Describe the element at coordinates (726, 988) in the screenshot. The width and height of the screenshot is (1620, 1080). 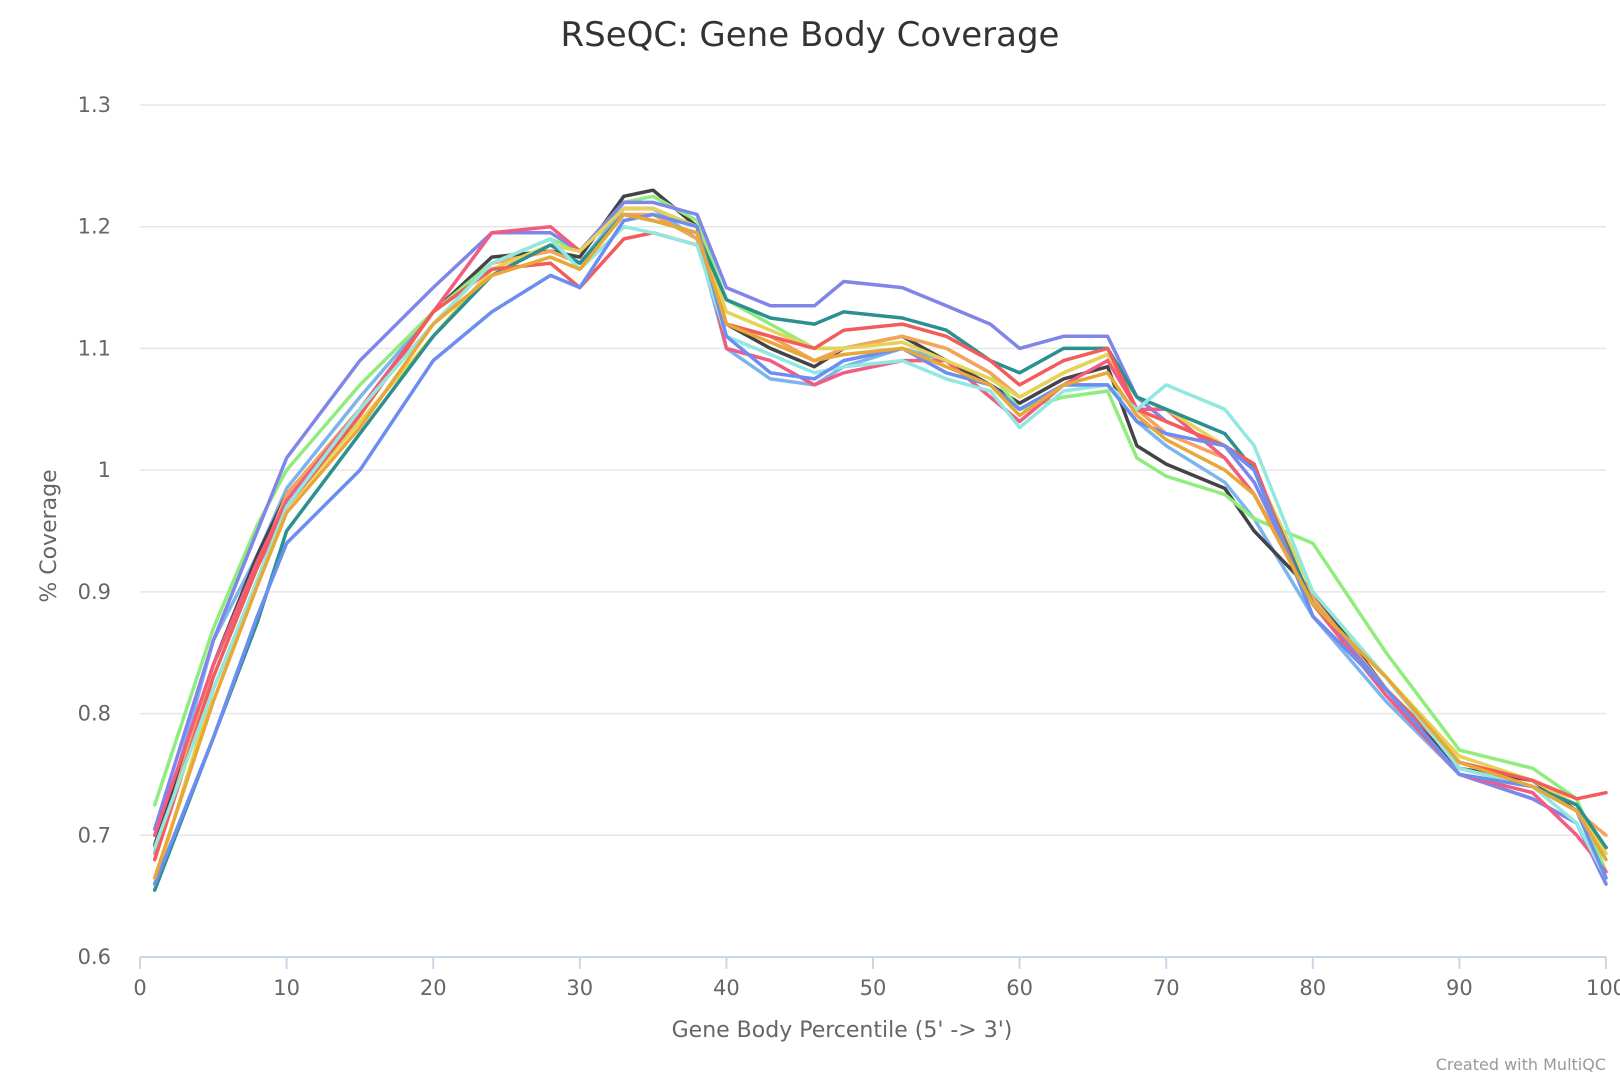
I see `x-tick-label: 40` at that location.